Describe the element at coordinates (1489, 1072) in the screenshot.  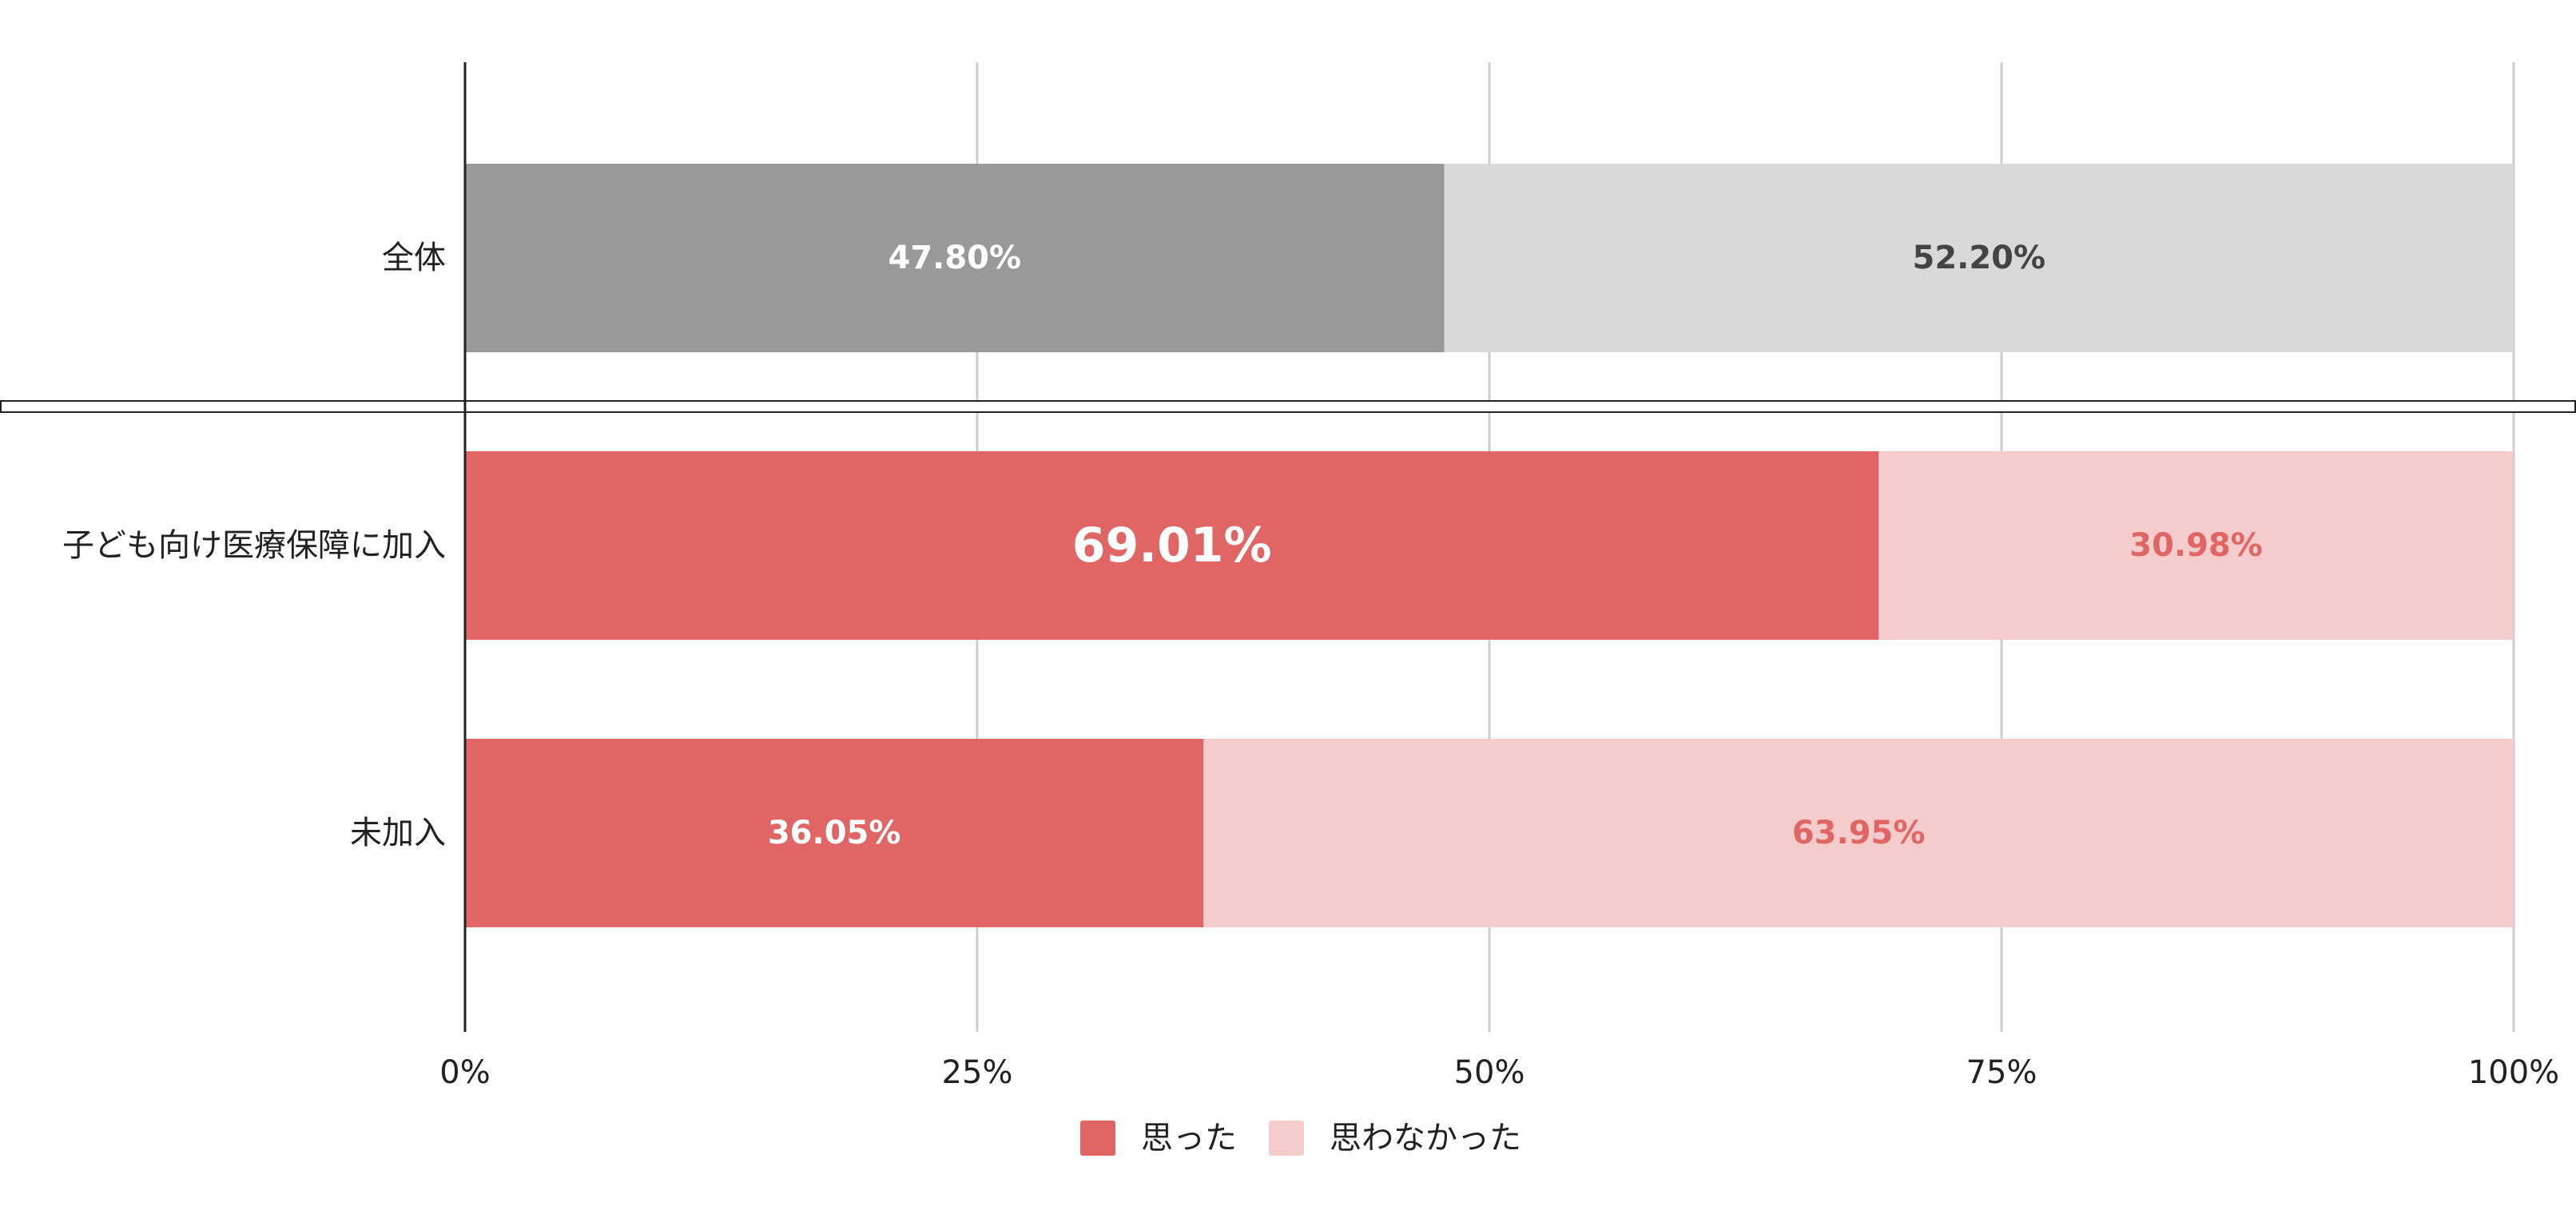
I see `x-tick-label: 50%` at that location.